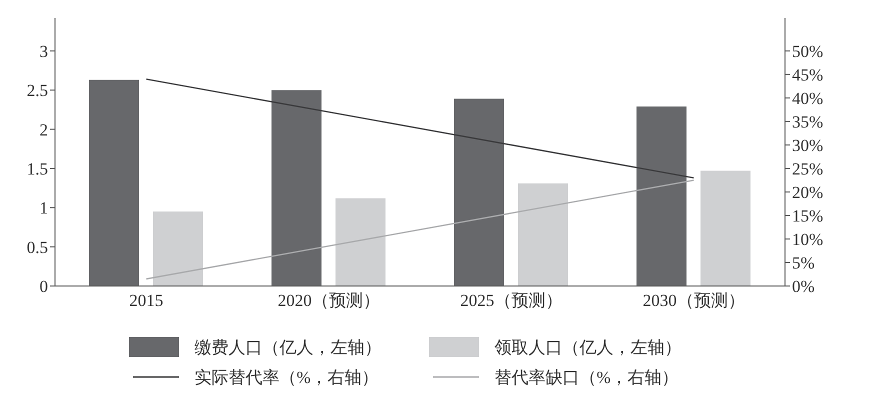  What do you see at coordinates (286, 377) in the screenshot?
I see `legend-label: 实际替代率（%，右轴）` at bounding box center [286, 377].